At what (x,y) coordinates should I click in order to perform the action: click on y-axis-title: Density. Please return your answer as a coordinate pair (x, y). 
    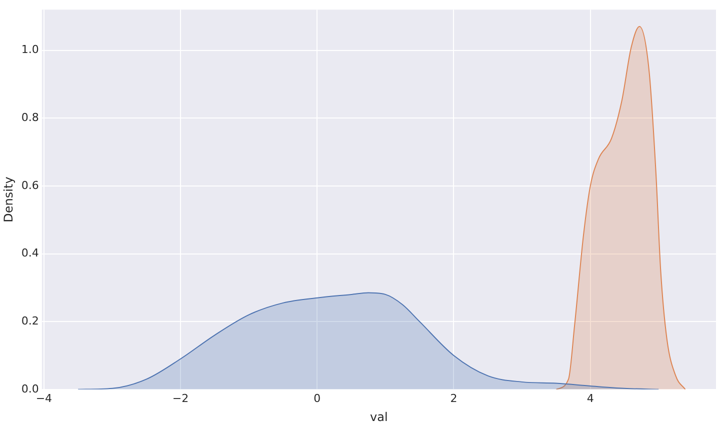
    Looking at the image, I should click on (8, 199).